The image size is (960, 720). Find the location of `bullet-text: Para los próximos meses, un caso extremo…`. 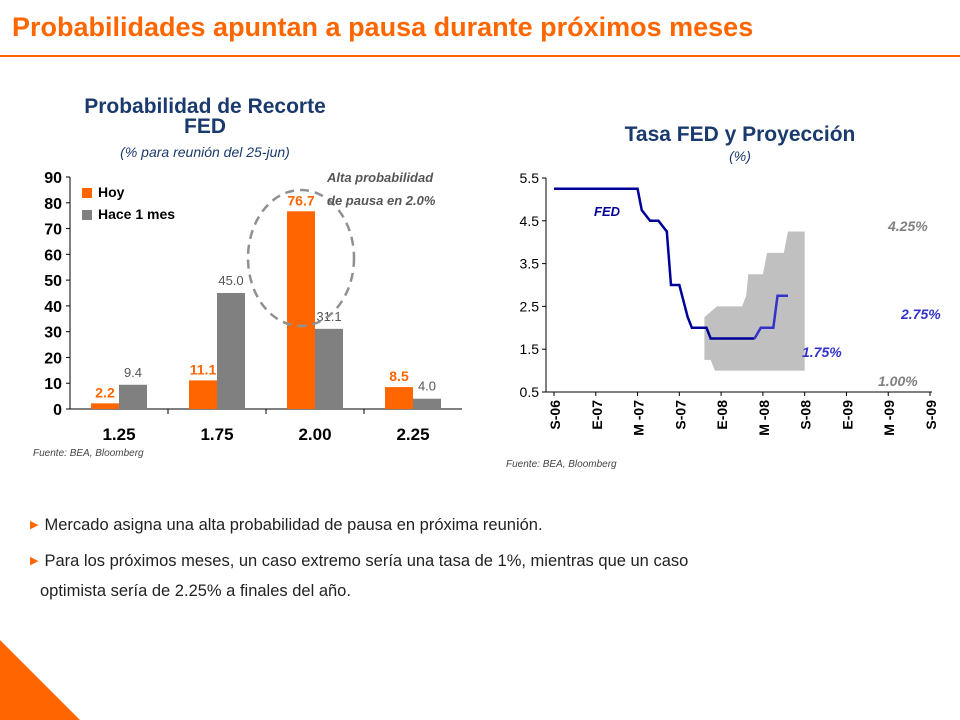

bullet-text: Para los próximos meses, un caso extremo… is located at coordinates (366, 561).